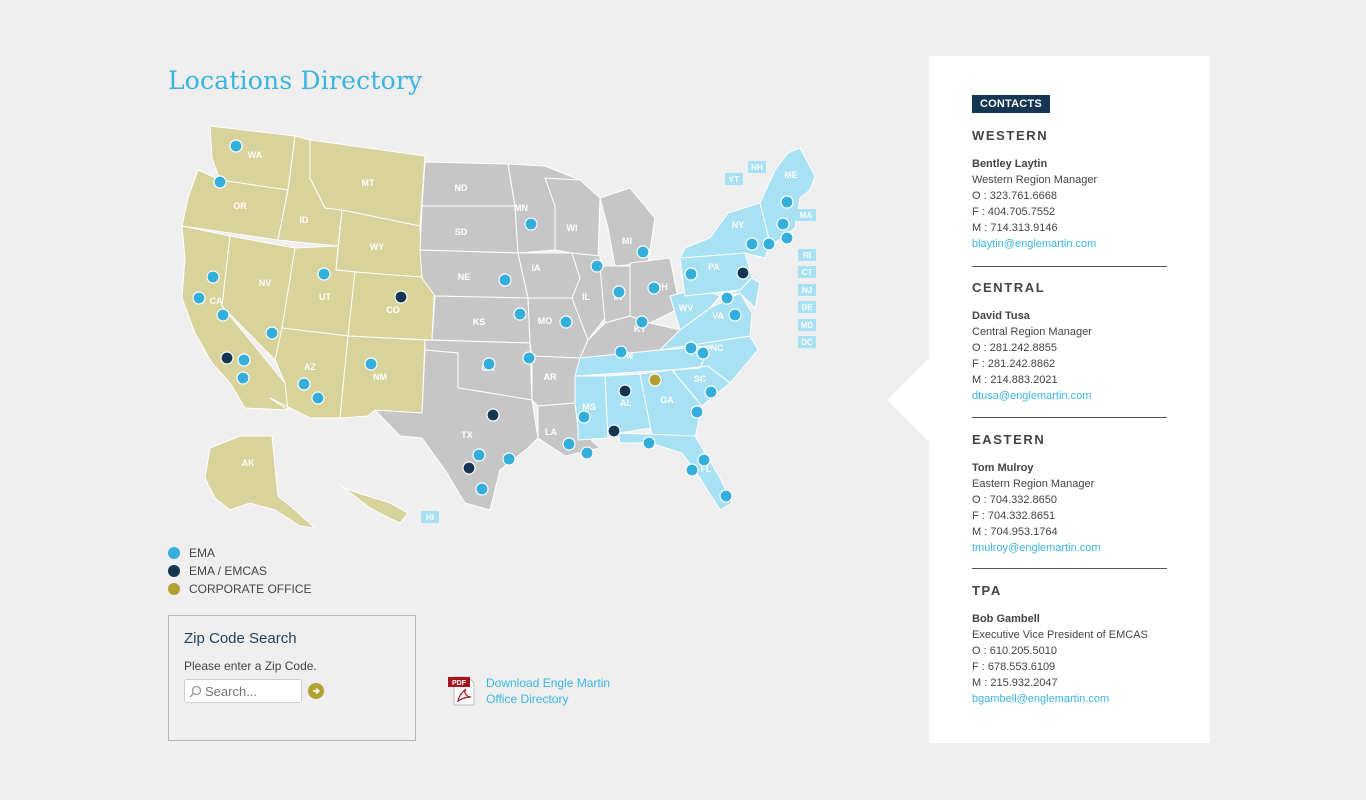  What do you see at coordinates (430, 517) in the screenshot?
I see `svg-text: HI` at bounding box center [430, 517].